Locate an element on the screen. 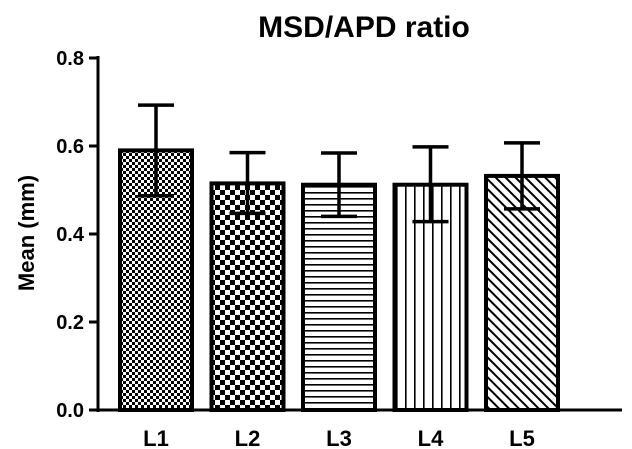 The width and height of the screenshot is (632, 449). y-axis-label: Mean (mm) is located at coordinates (26, 233).